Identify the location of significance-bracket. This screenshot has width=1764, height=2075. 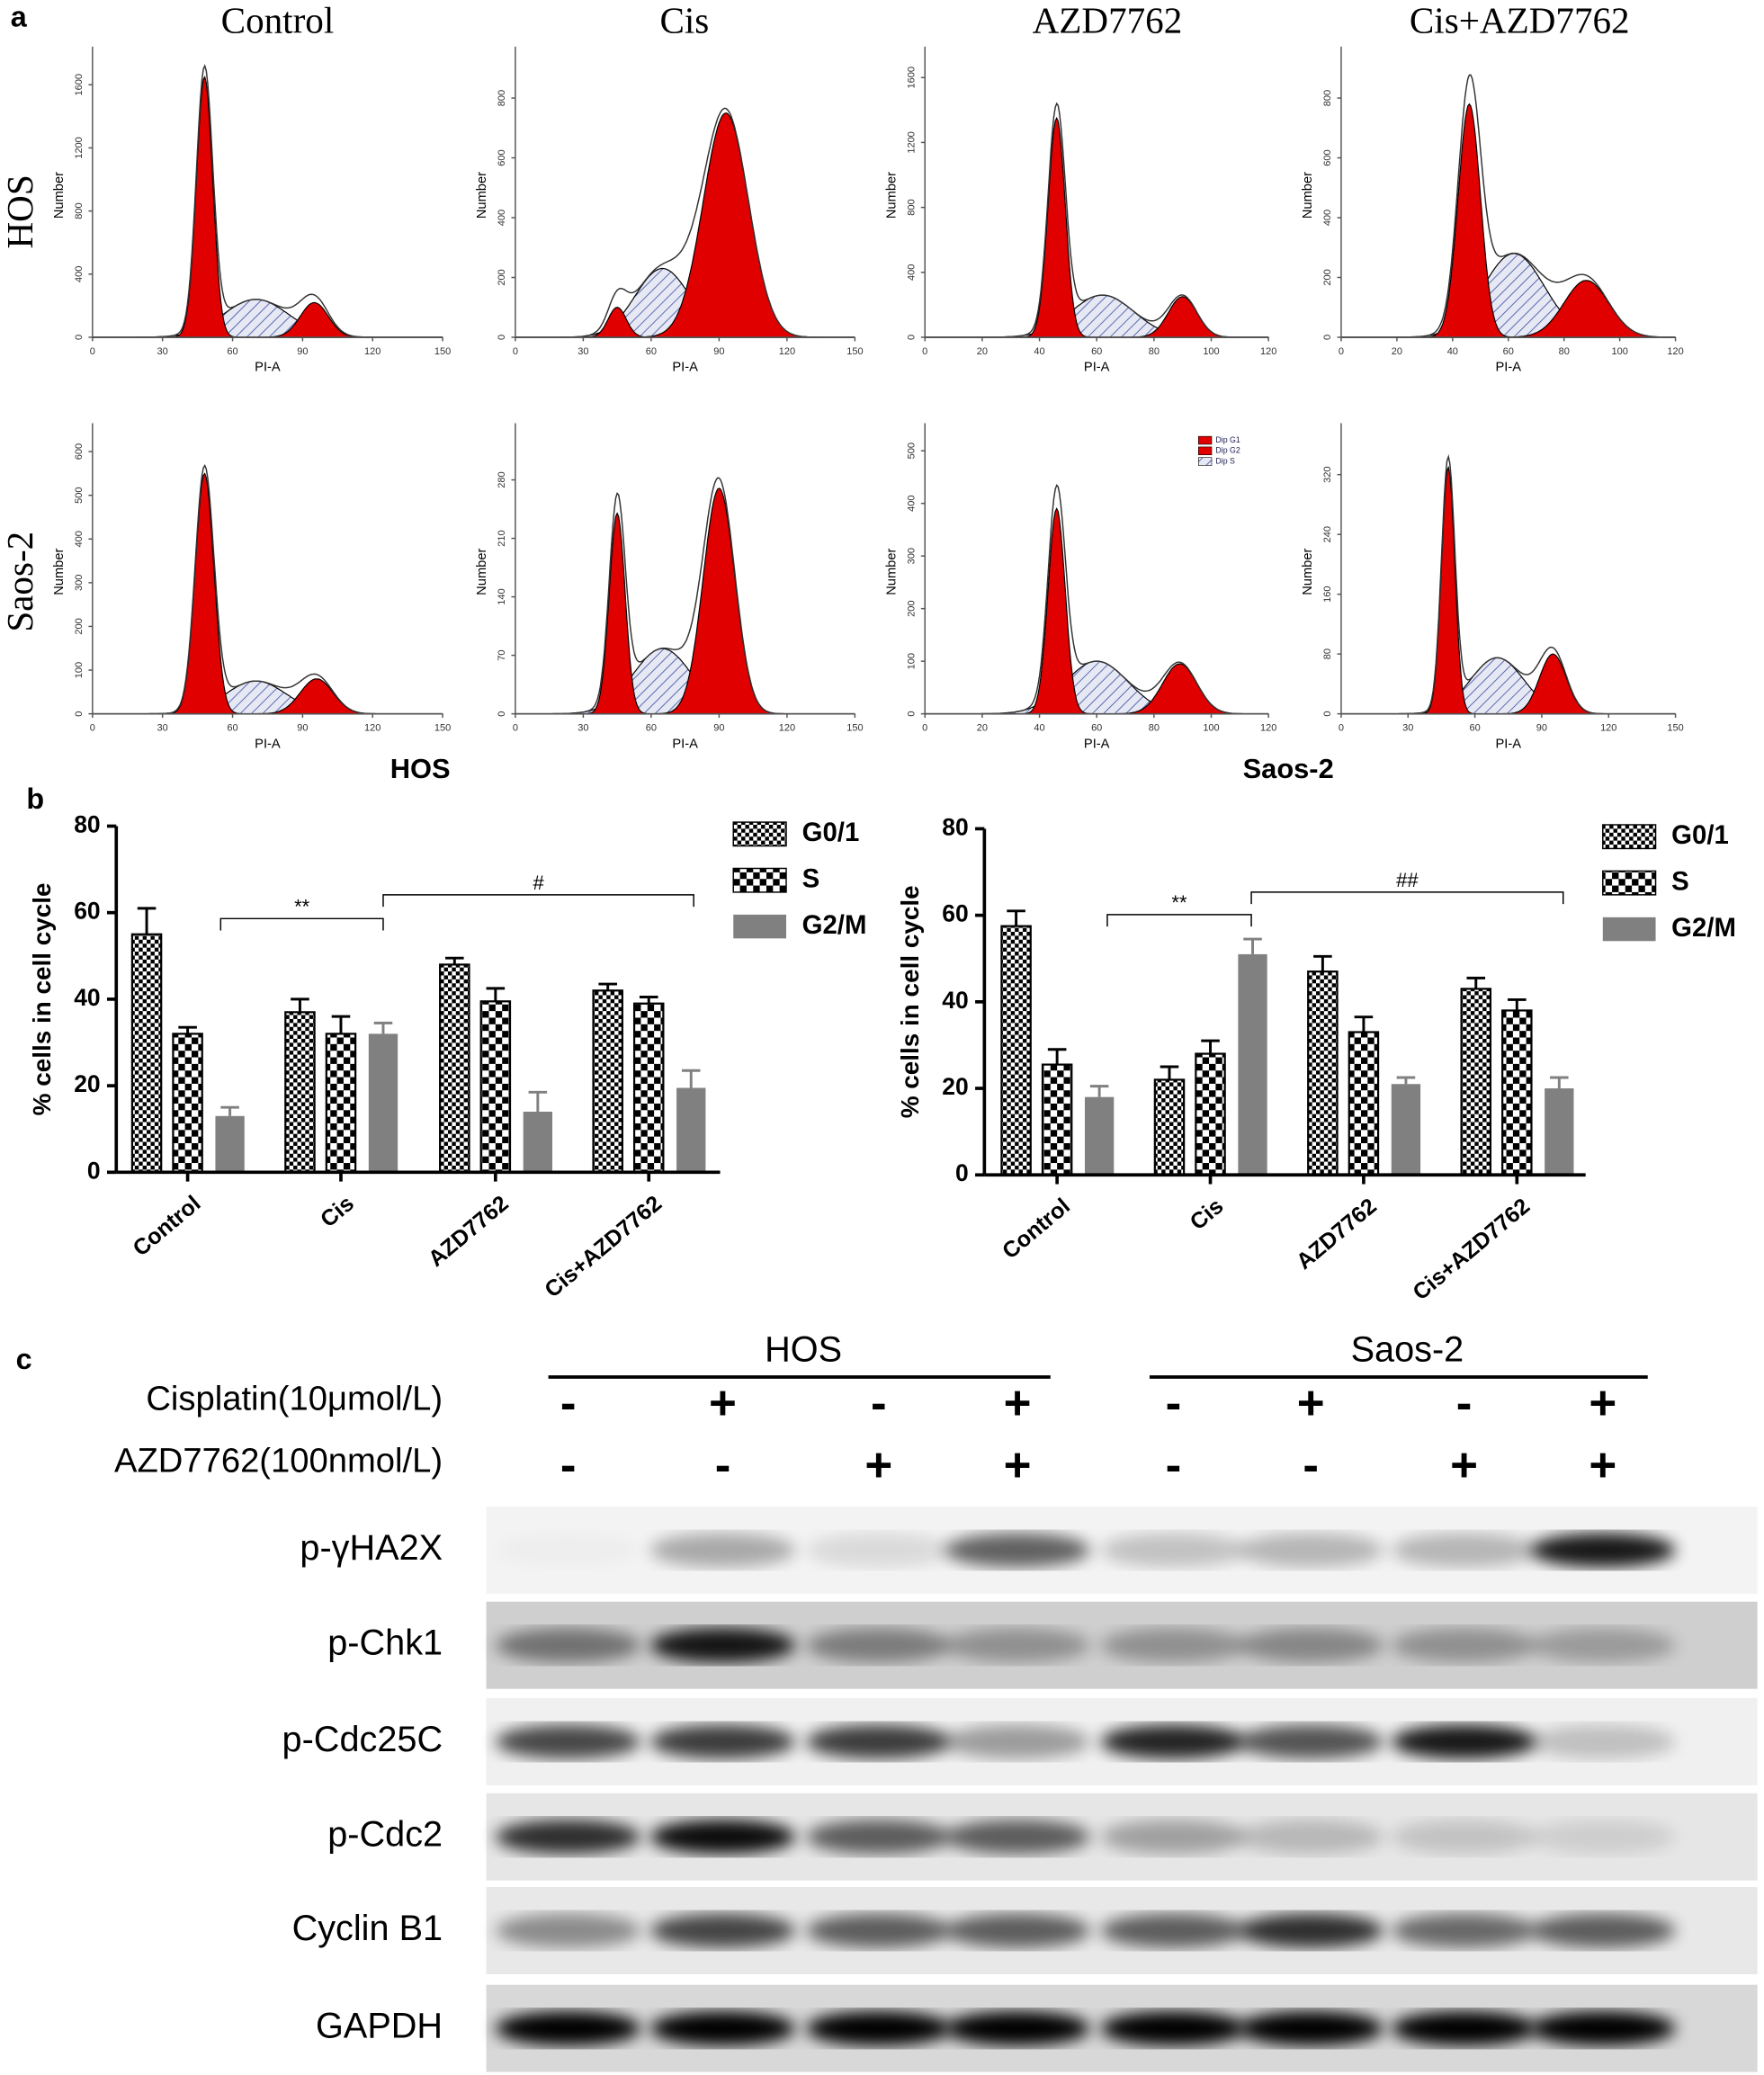
(301, 924).